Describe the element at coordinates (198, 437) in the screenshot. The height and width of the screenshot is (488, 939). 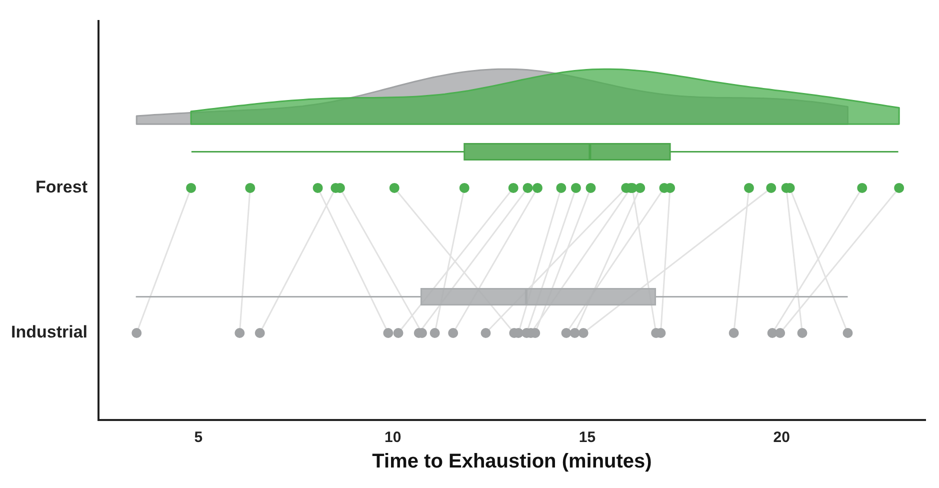
I see `x-tick-label: 5` at that location.